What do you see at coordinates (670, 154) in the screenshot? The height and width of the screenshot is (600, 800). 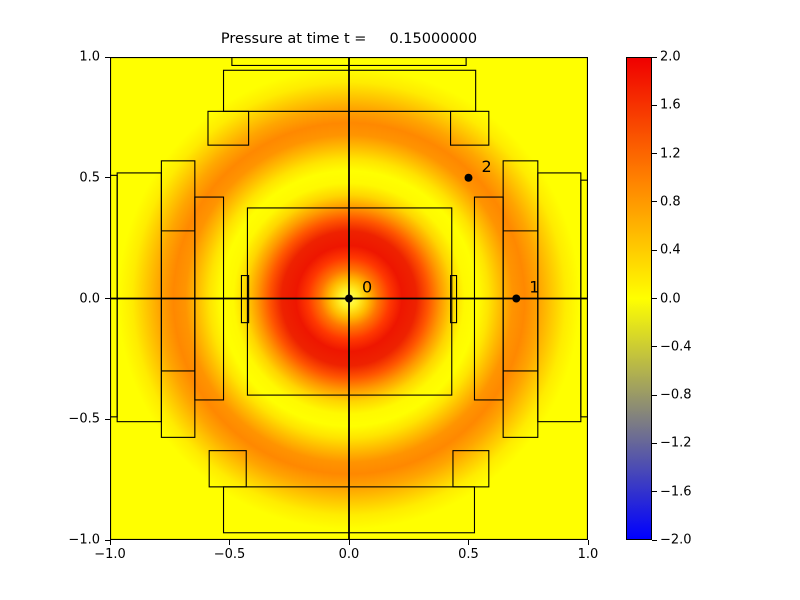 I see `colorbar-tick-label: 1.2` at bounding box center [670, 154].